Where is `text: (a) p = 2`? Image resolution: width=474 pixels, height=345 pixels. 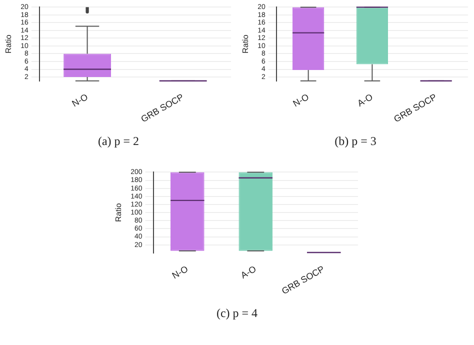
text: (a) p = 2 is located at coordinates (118, 141).